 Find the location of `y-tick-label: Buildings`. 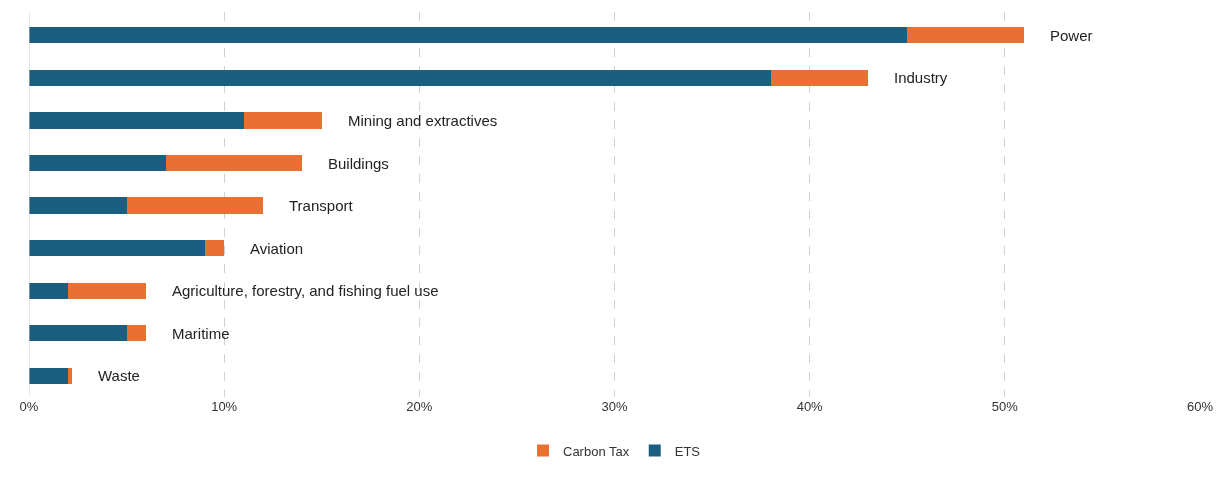

y-tick-label: Buildings is located at coordinates (358, 163).